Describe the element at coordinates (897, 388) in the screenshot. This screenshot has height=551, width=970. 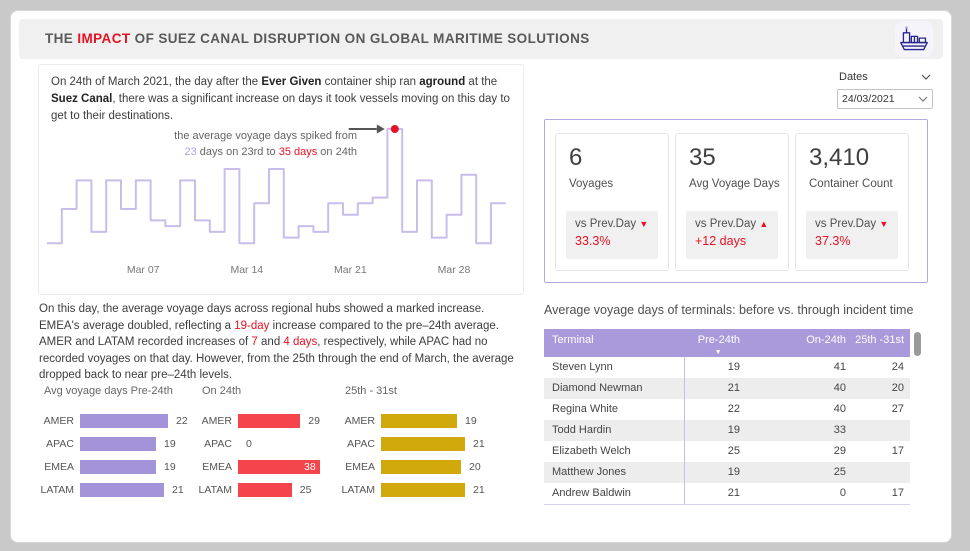
I see `value-cell: 20` at that location.